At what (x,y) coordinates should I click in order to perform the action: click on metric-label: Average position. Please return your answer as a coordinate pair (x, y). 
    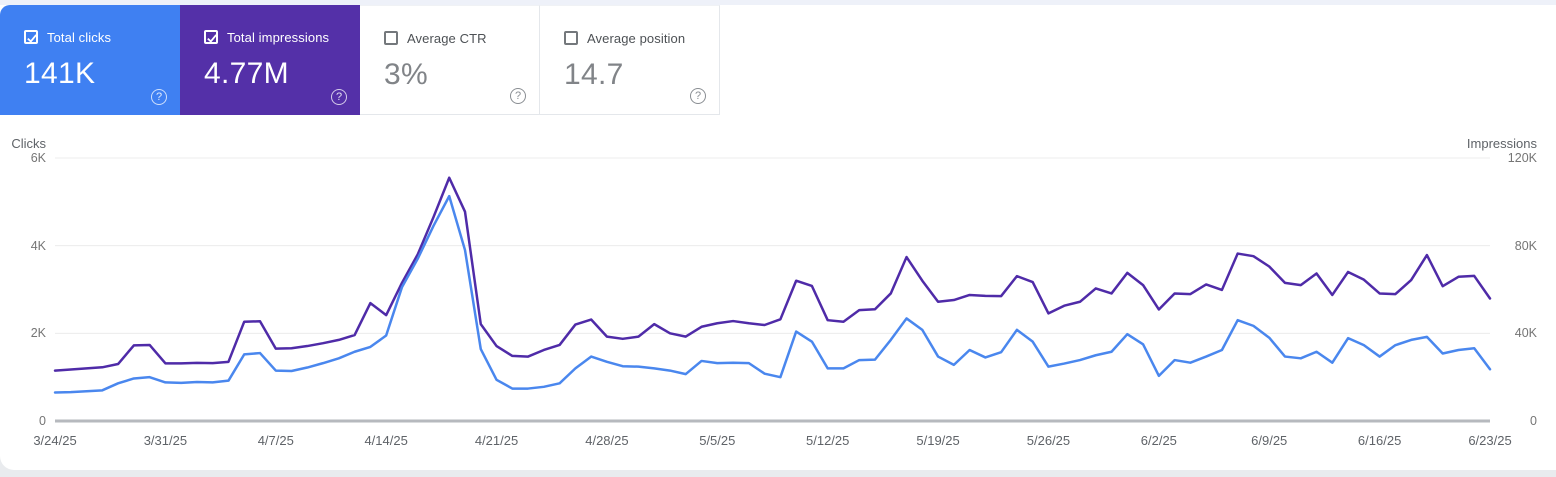
    Looking at the image, I should click on (636, 38).